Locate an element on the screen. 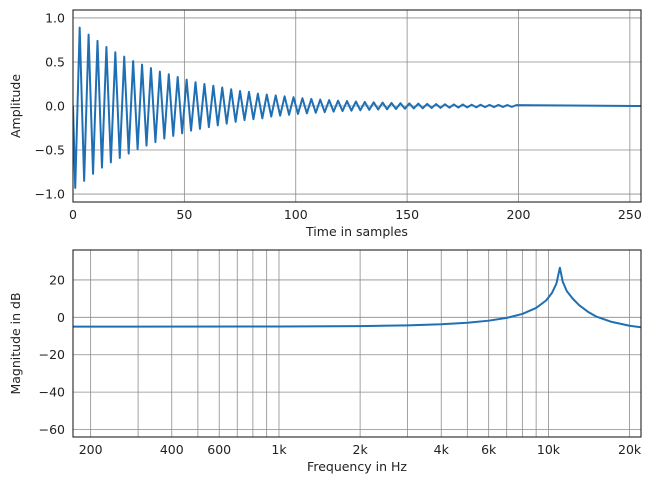 Image resolution: width=651 pixels, height=495 pixels. x-tick-label: 0 is located at coordinates (73, 214).